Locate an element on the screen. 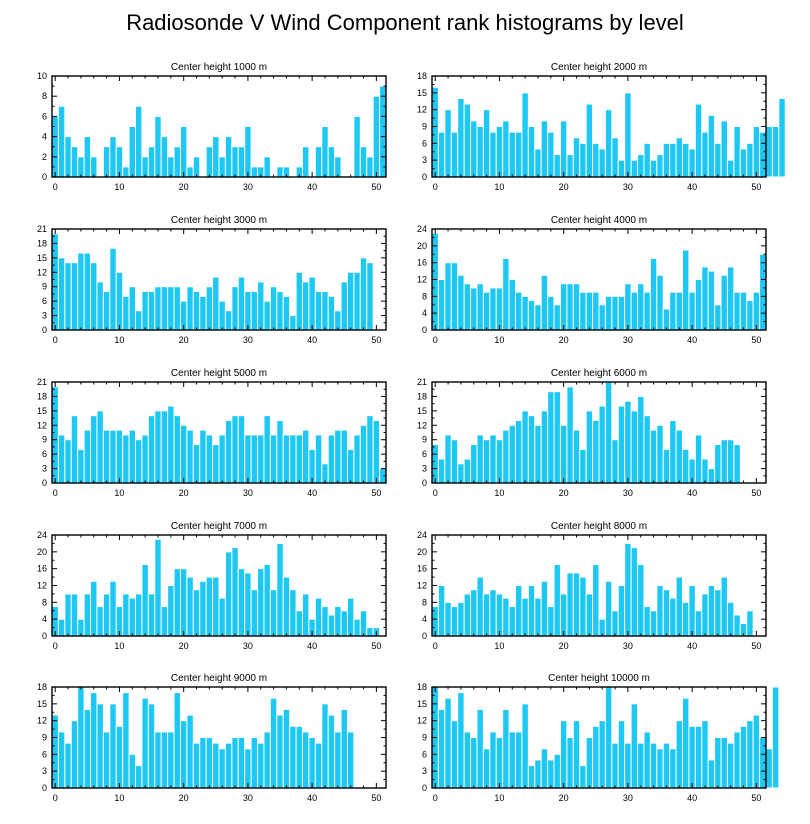 The height and width of the screenshot is (824, 810). y-tick-label: 9 is located at coordinates (44, 440).